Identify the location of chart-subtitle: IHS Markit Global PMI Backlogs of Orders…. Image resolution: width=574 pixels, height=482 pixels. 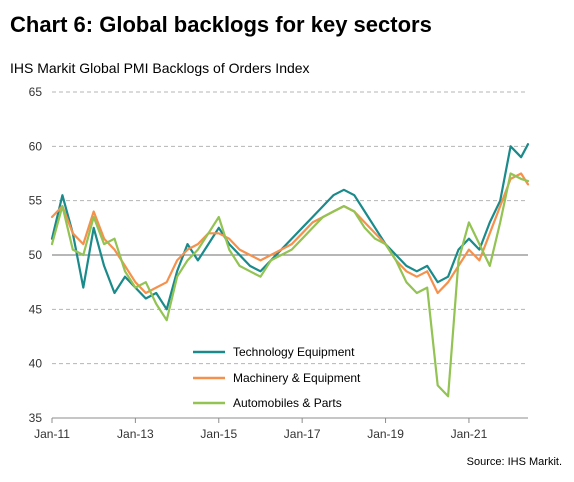
(160, 68).